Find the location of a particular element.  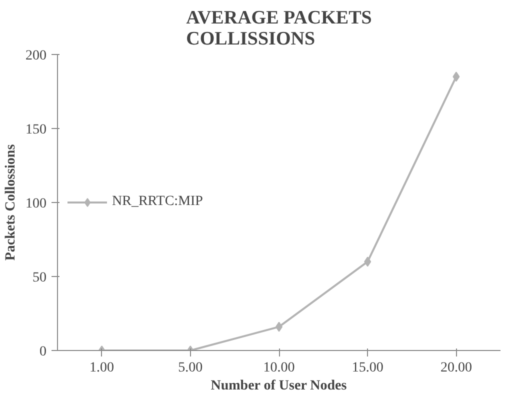

x-tick-label: 20.00 is located at coordinates (456, 368).